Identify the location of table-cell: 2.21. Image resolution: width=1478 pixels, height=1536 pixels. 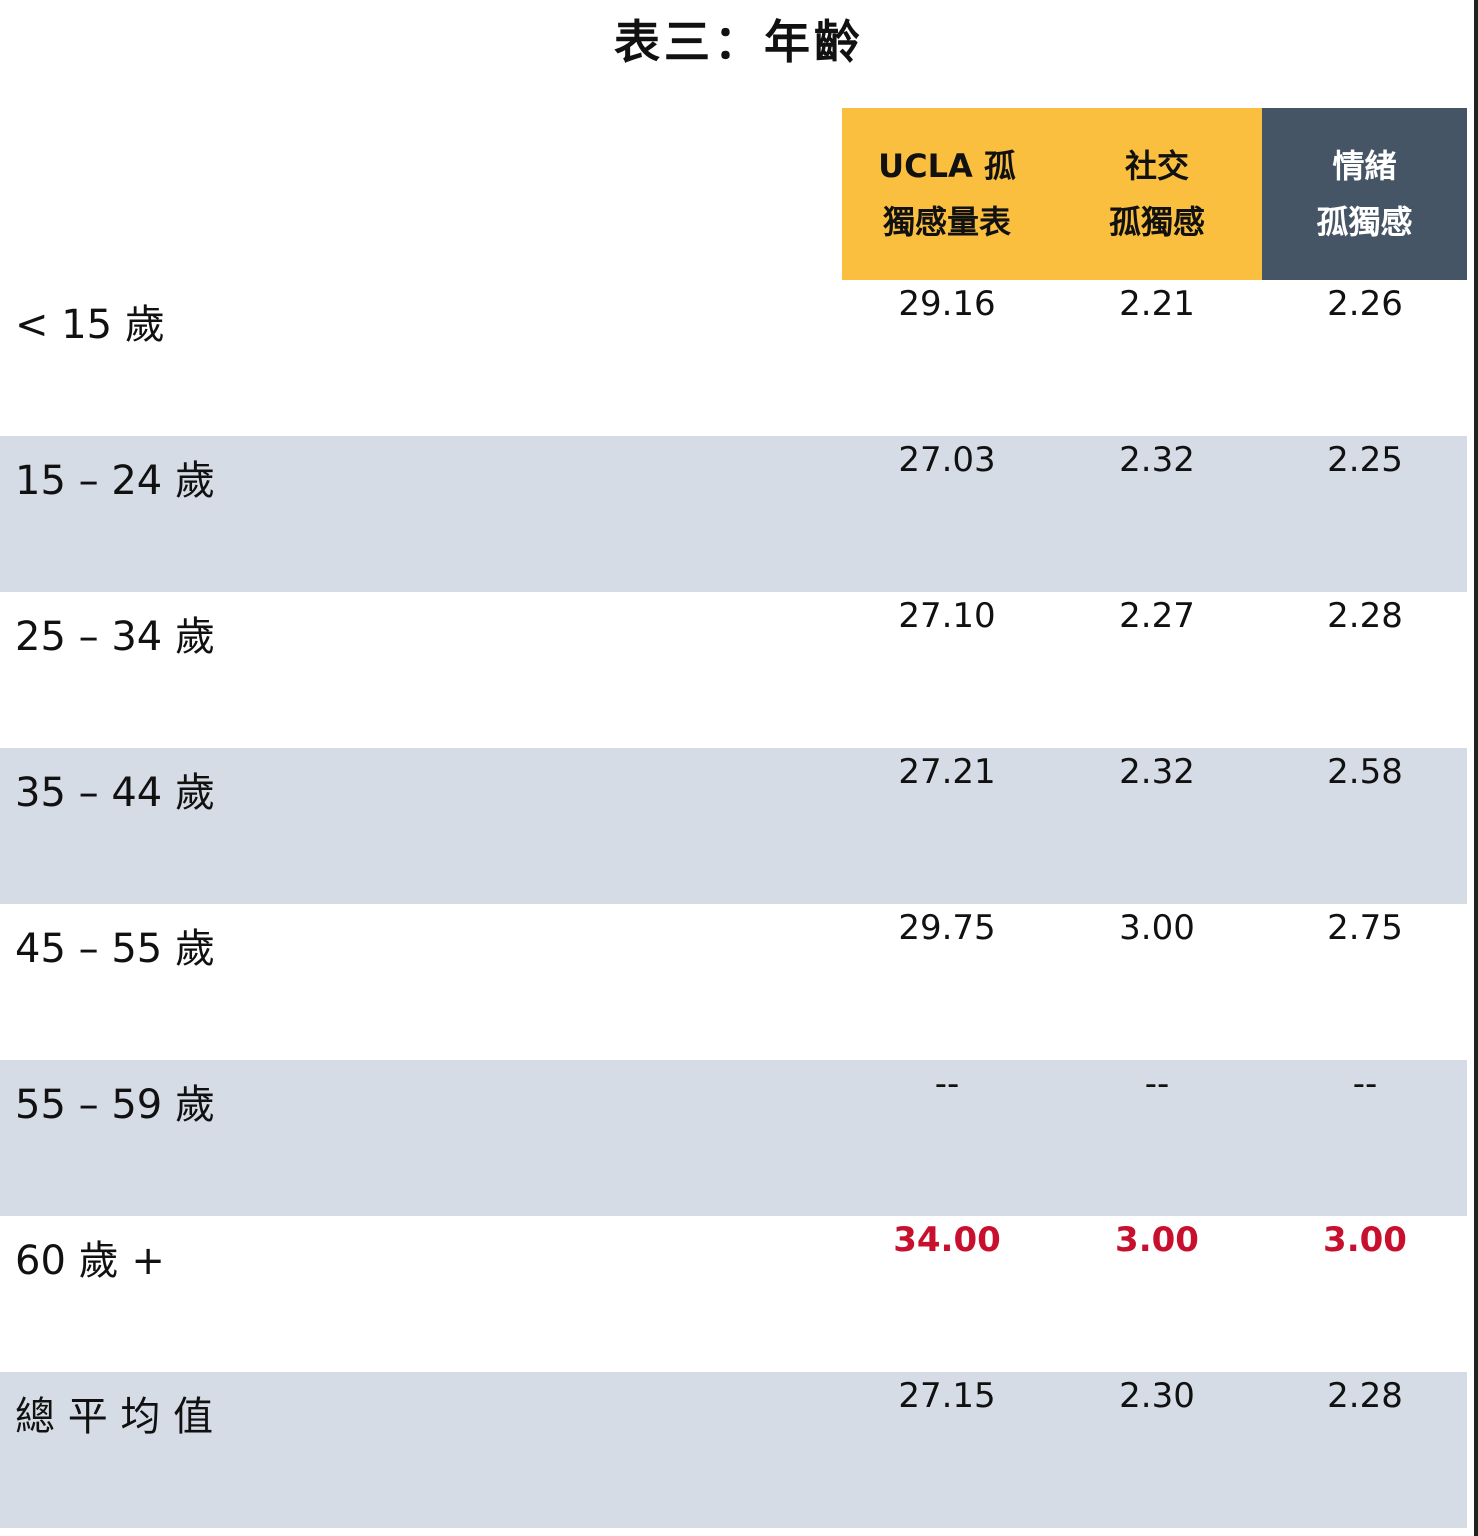
(1157, 304).